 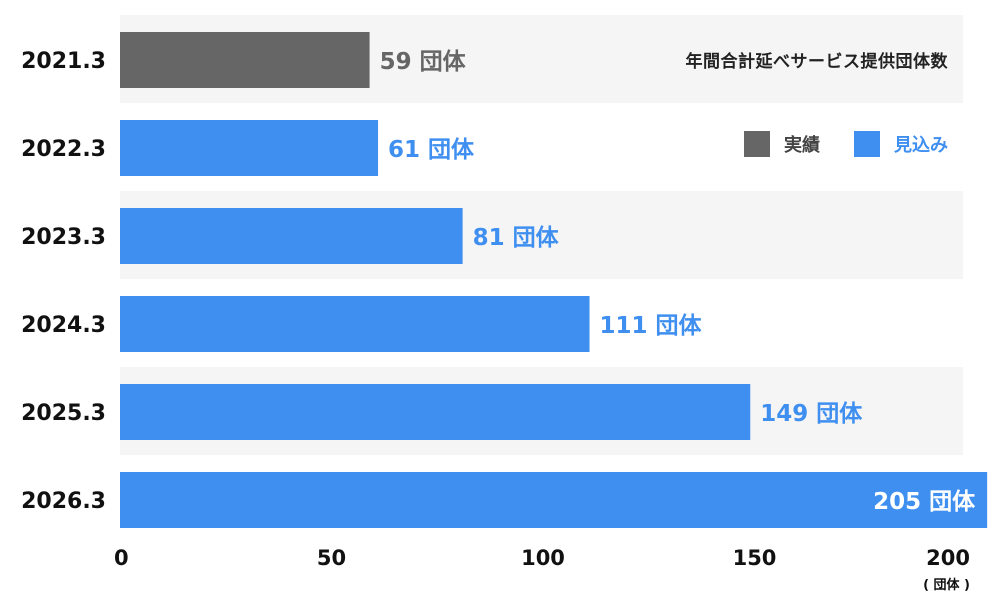 What do you see at coordinates (63, 501) in the screenshot?
I see `category-label: 2026.3` at bounding box center [63, 501].